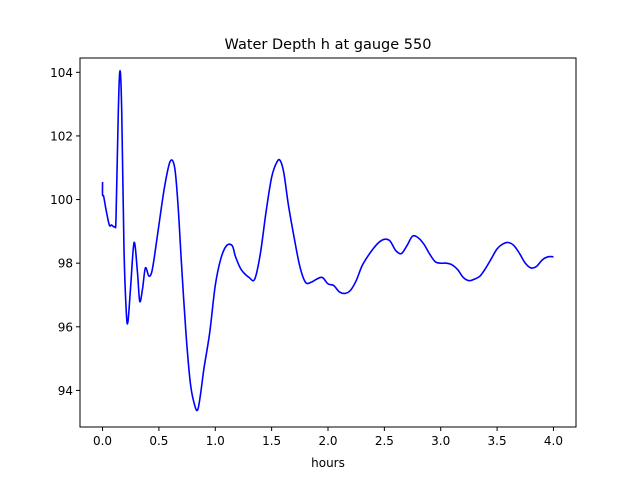 The image size is (640, 480). What do you see at coordinates (61, 136) in the screenshot?
I see `y-tick-label: 102` at bounding box center [61, 136].